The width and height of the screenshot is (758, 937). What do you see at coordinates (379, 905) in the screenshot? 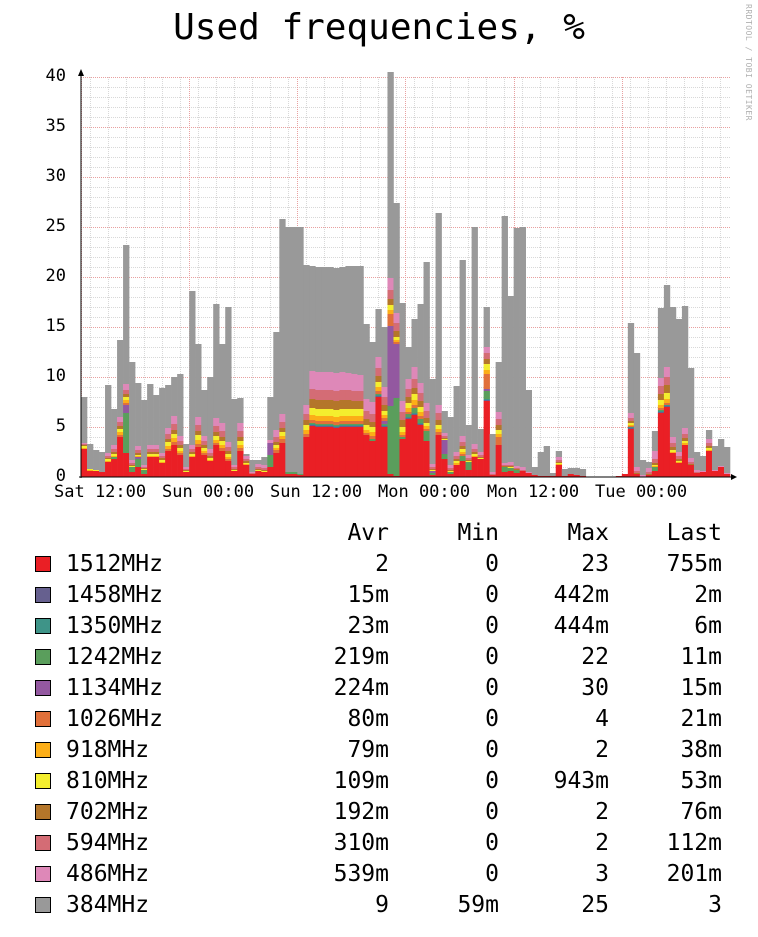
I see `legend-row: 384MHz 9 59m 25 3` at bounding box center [379, 905].